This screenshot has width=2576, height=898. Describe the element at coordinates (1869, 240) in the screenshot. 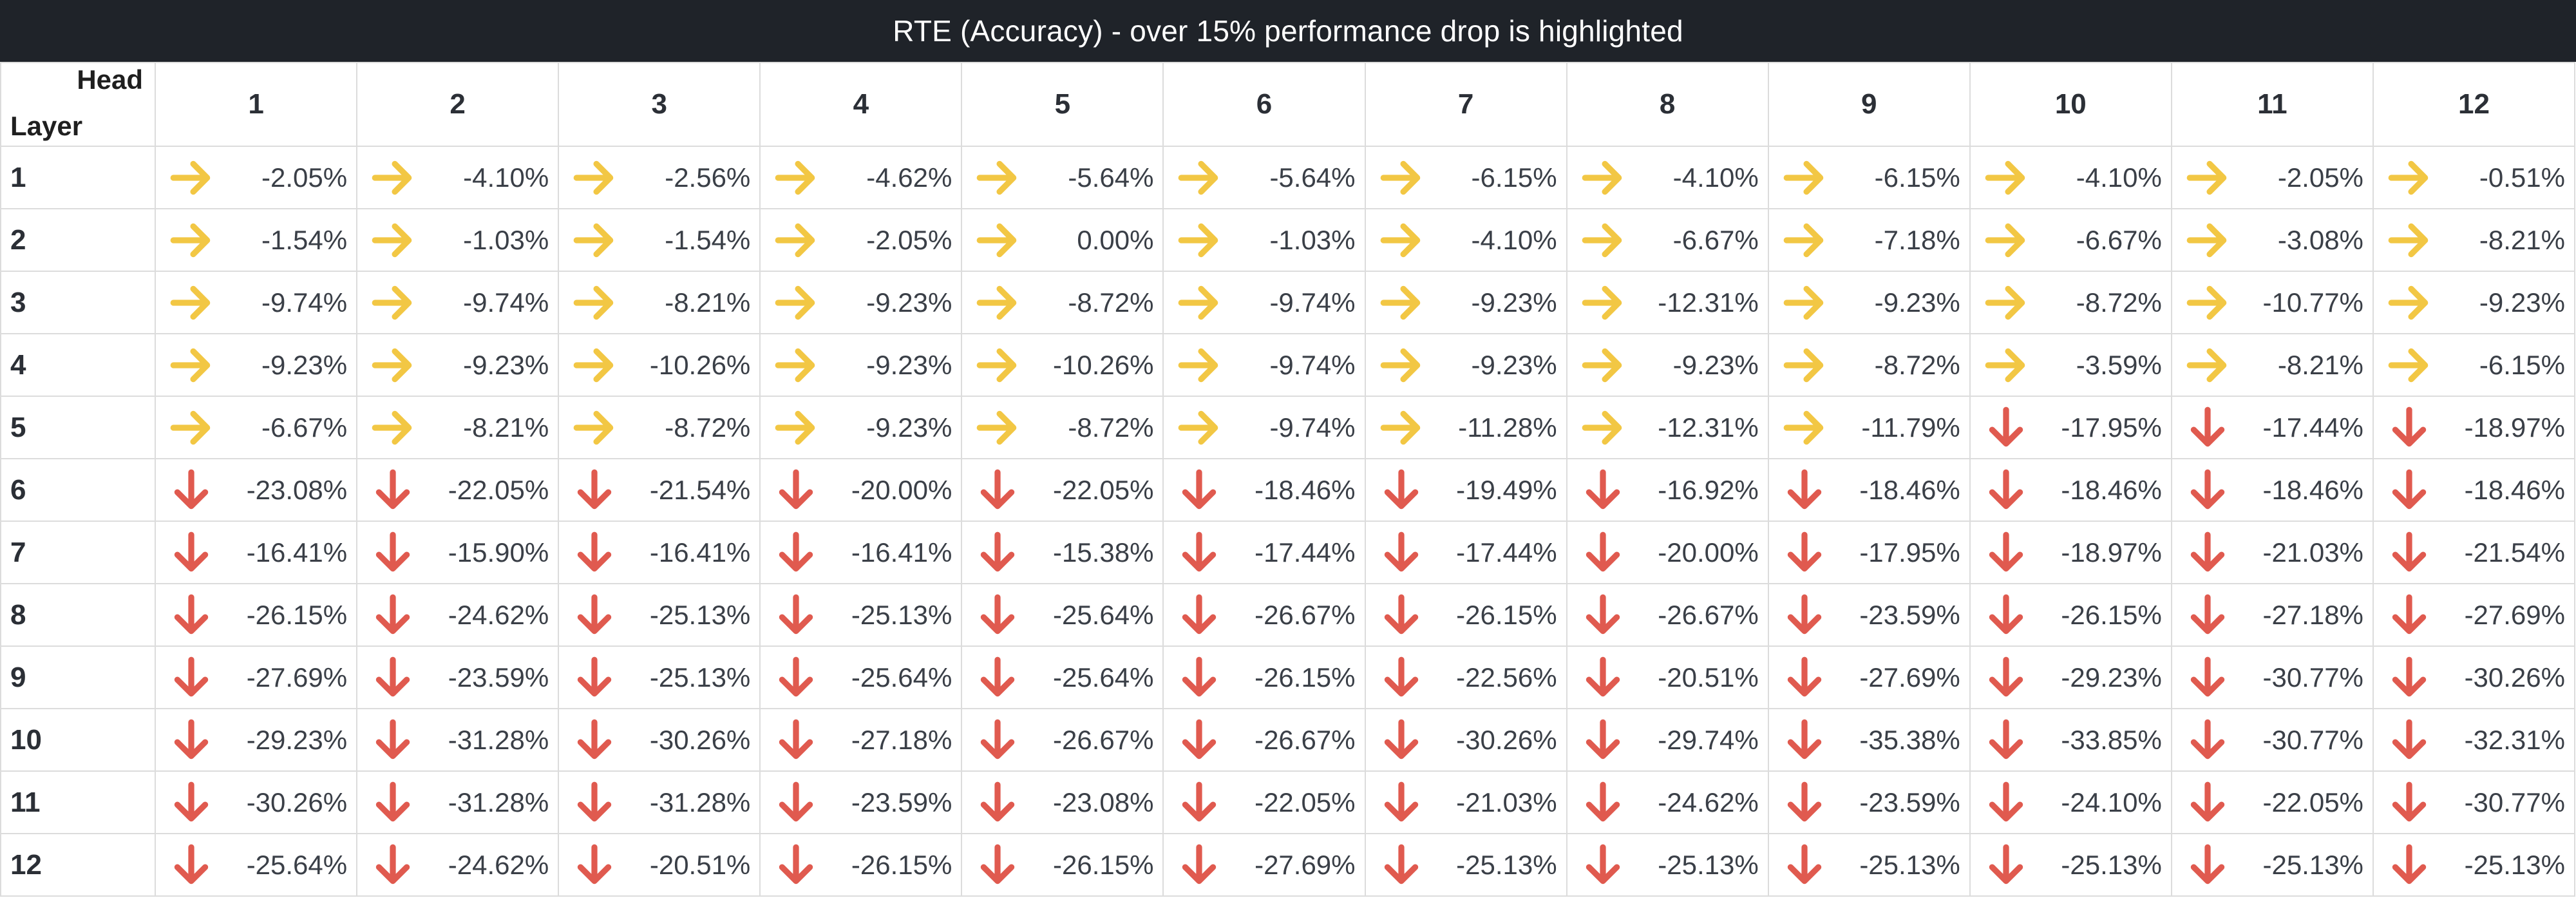

I see `table-cell: -7.18%` at that location.